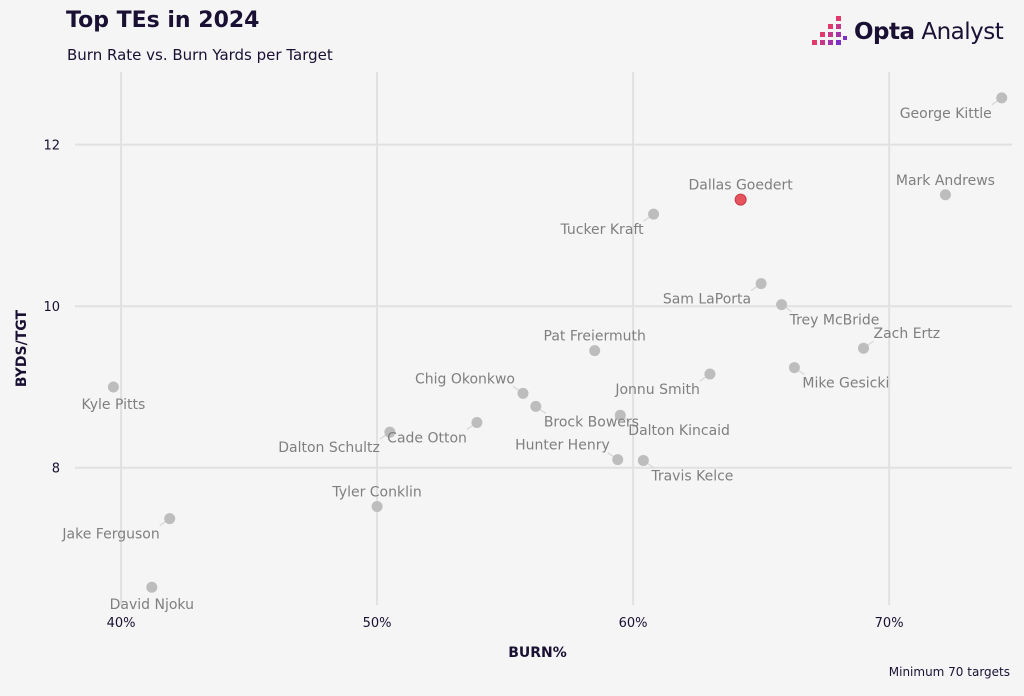 This screenshot has width=1024, height=696. What do you see at coordinates (591, 422) in the screenshot?
I see `point-label: Brock Bowers` at bounding box center [591, 422].